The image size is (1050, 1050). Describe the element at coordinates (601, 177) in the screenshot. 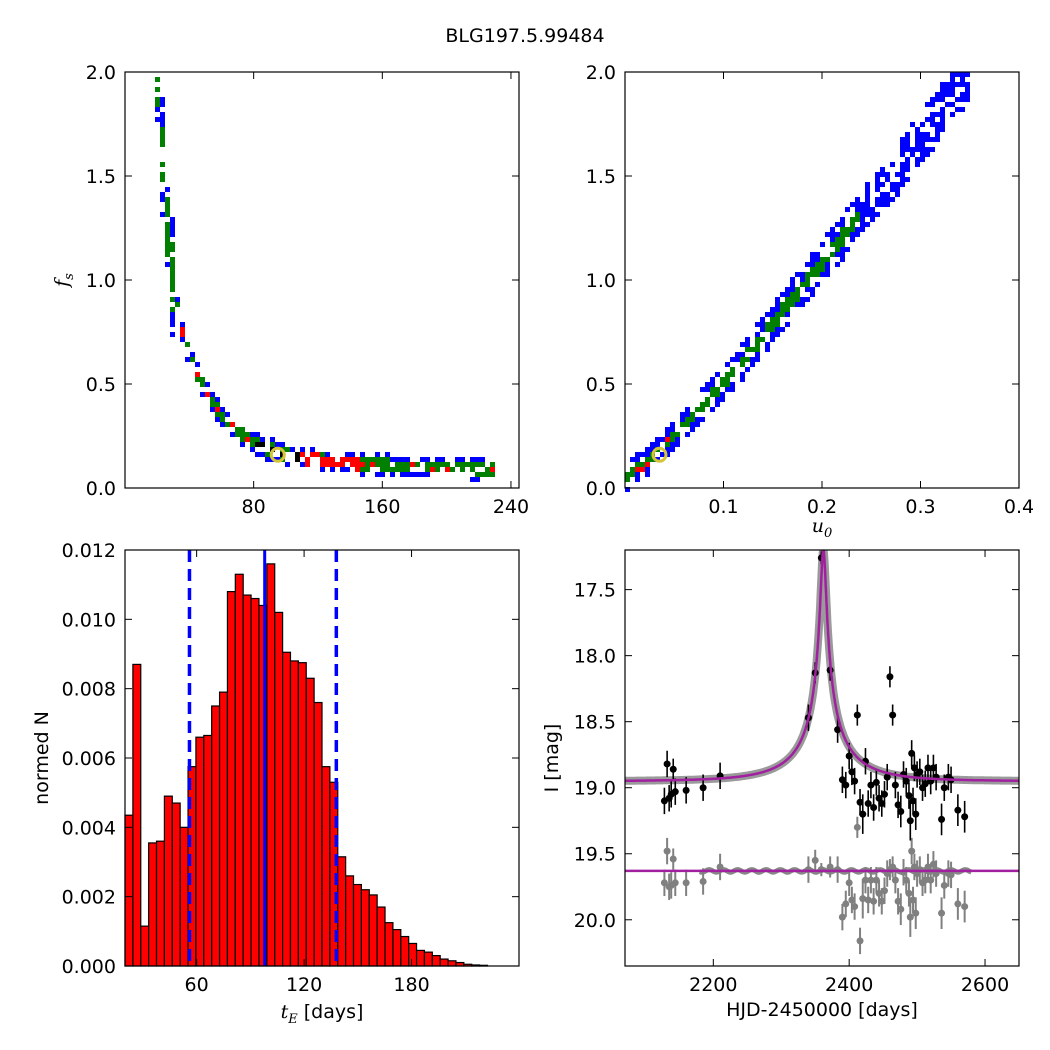

I see `y-tick-label: 1.5` at that location.